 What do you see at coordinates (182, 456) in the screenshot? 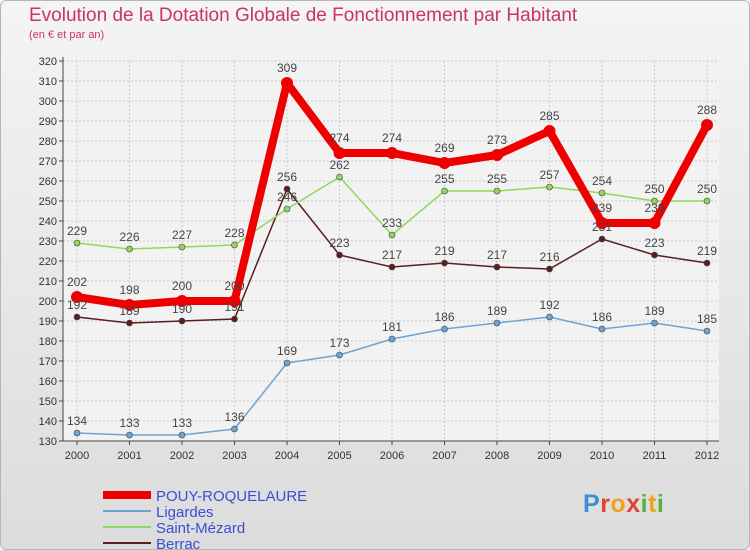
I see `x-tick-label: 2002` at bounding box center [182, 456].